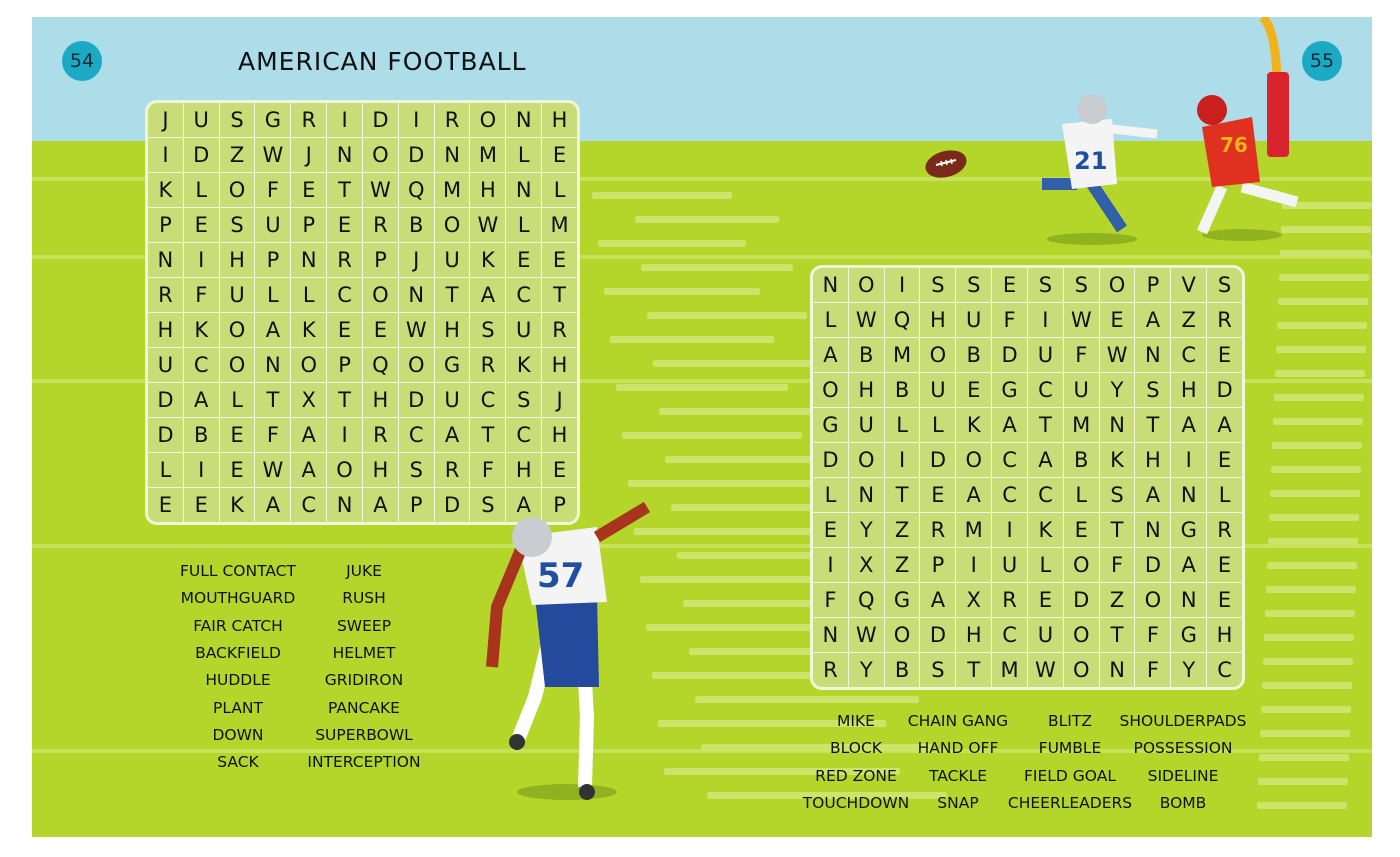 This screenshot has width=1400, height=857. What do you see at coordinates (974, 285) in the screenshot?
I see `grid-cell: S` at bounding box center [974, 285].